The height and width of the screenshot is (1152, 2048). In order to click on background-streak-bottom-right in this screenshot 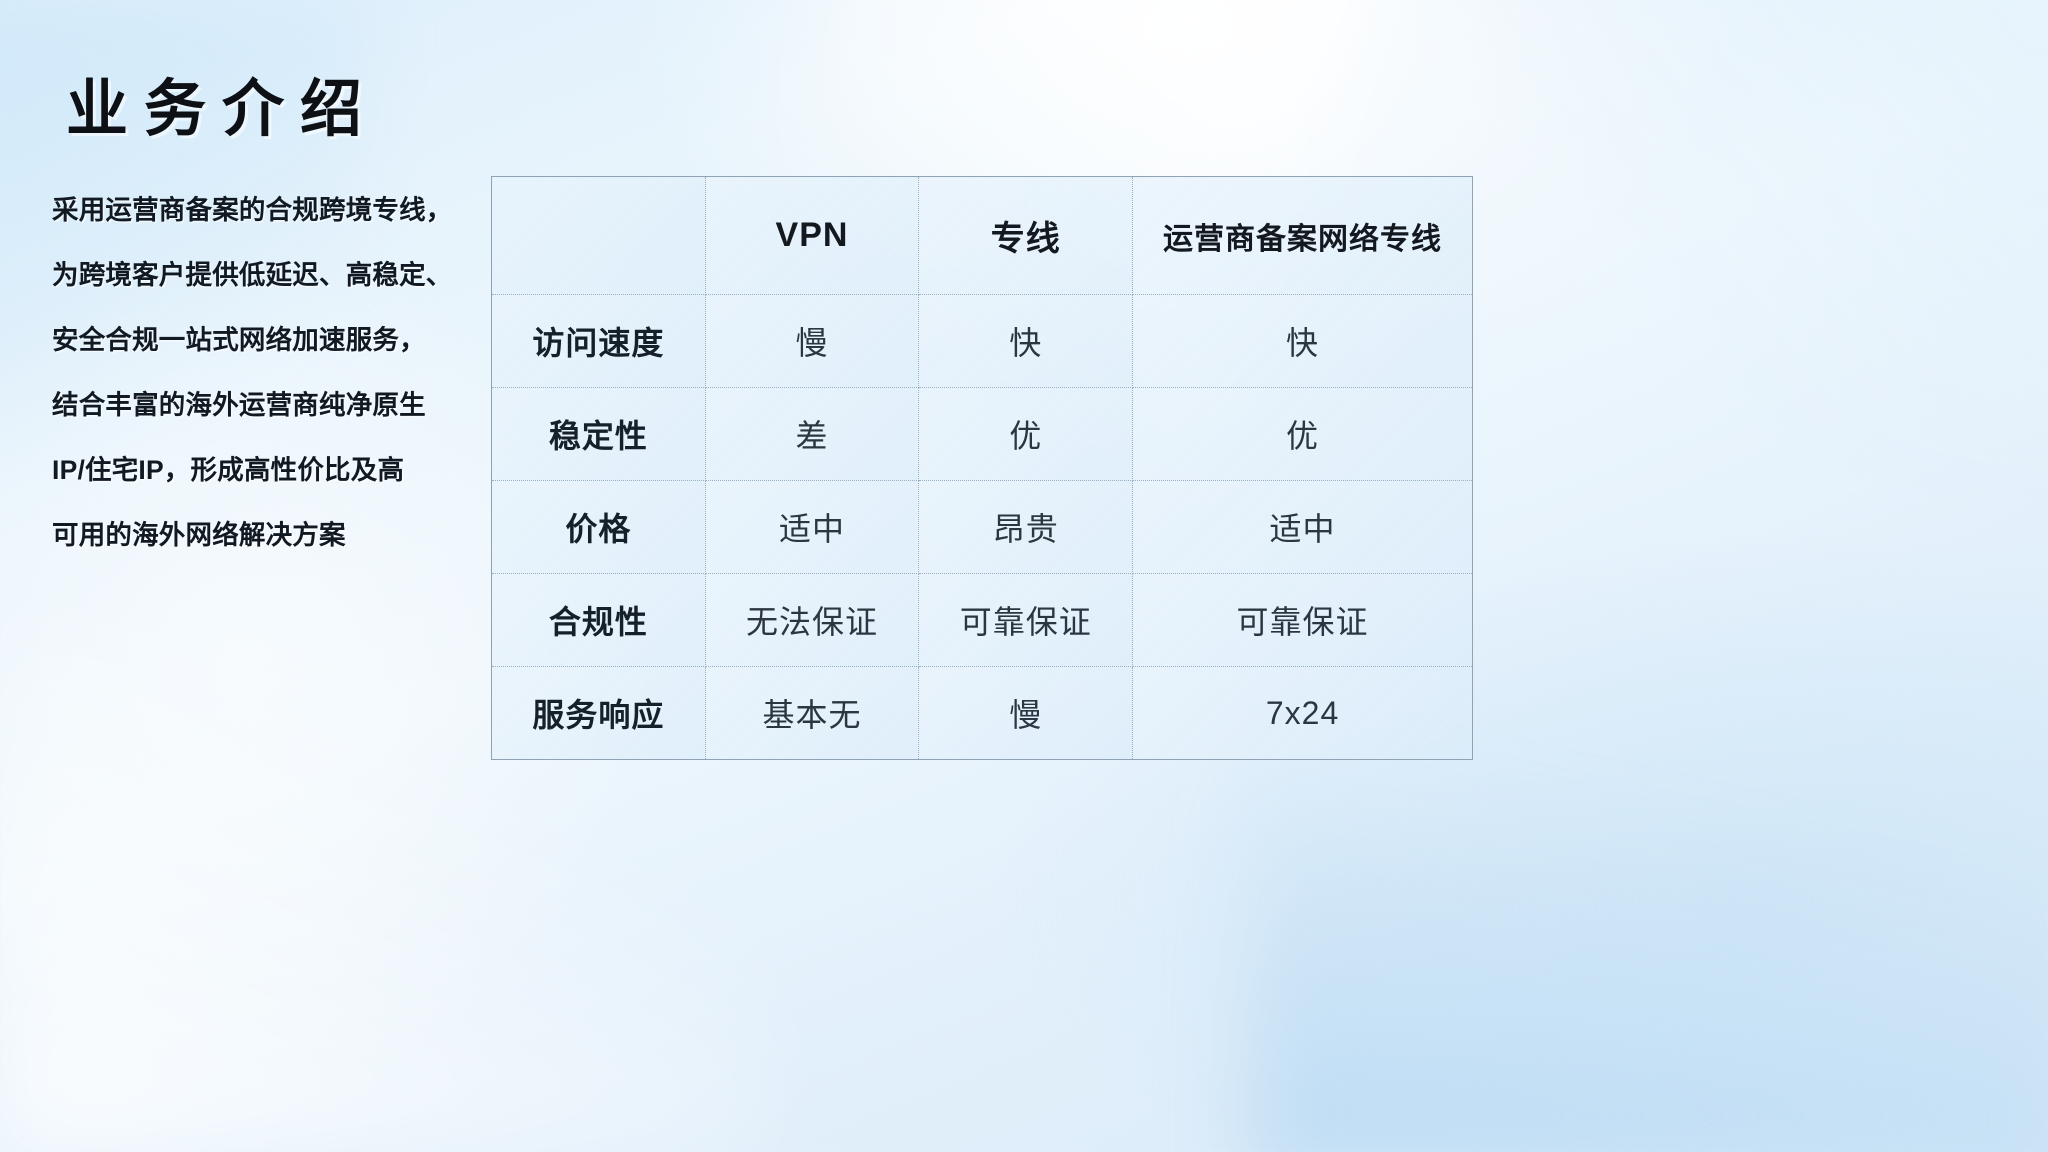, I will do `click(1649, 956)`.